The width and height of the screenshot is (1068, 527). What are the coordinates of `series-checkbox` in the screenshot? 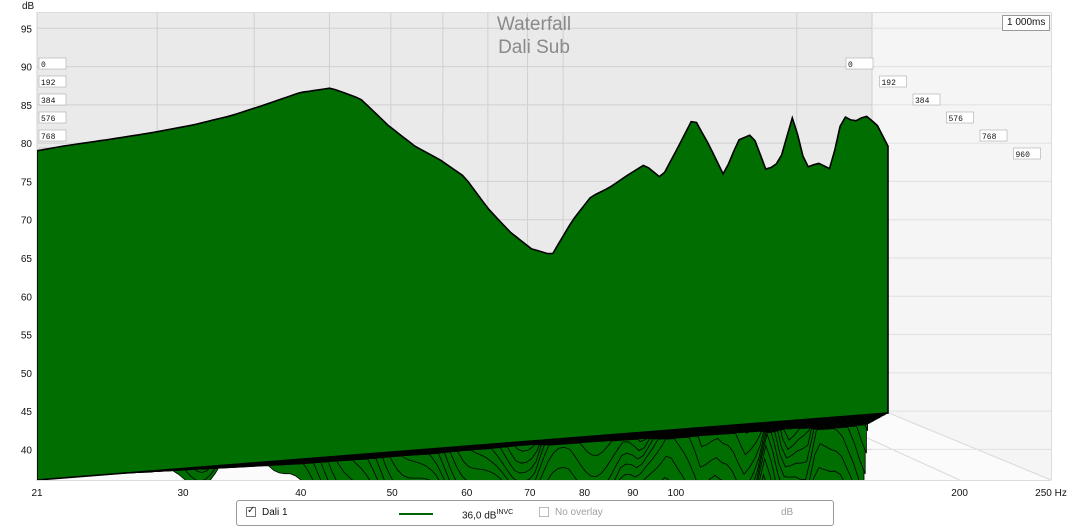 It's located at (251, 511).